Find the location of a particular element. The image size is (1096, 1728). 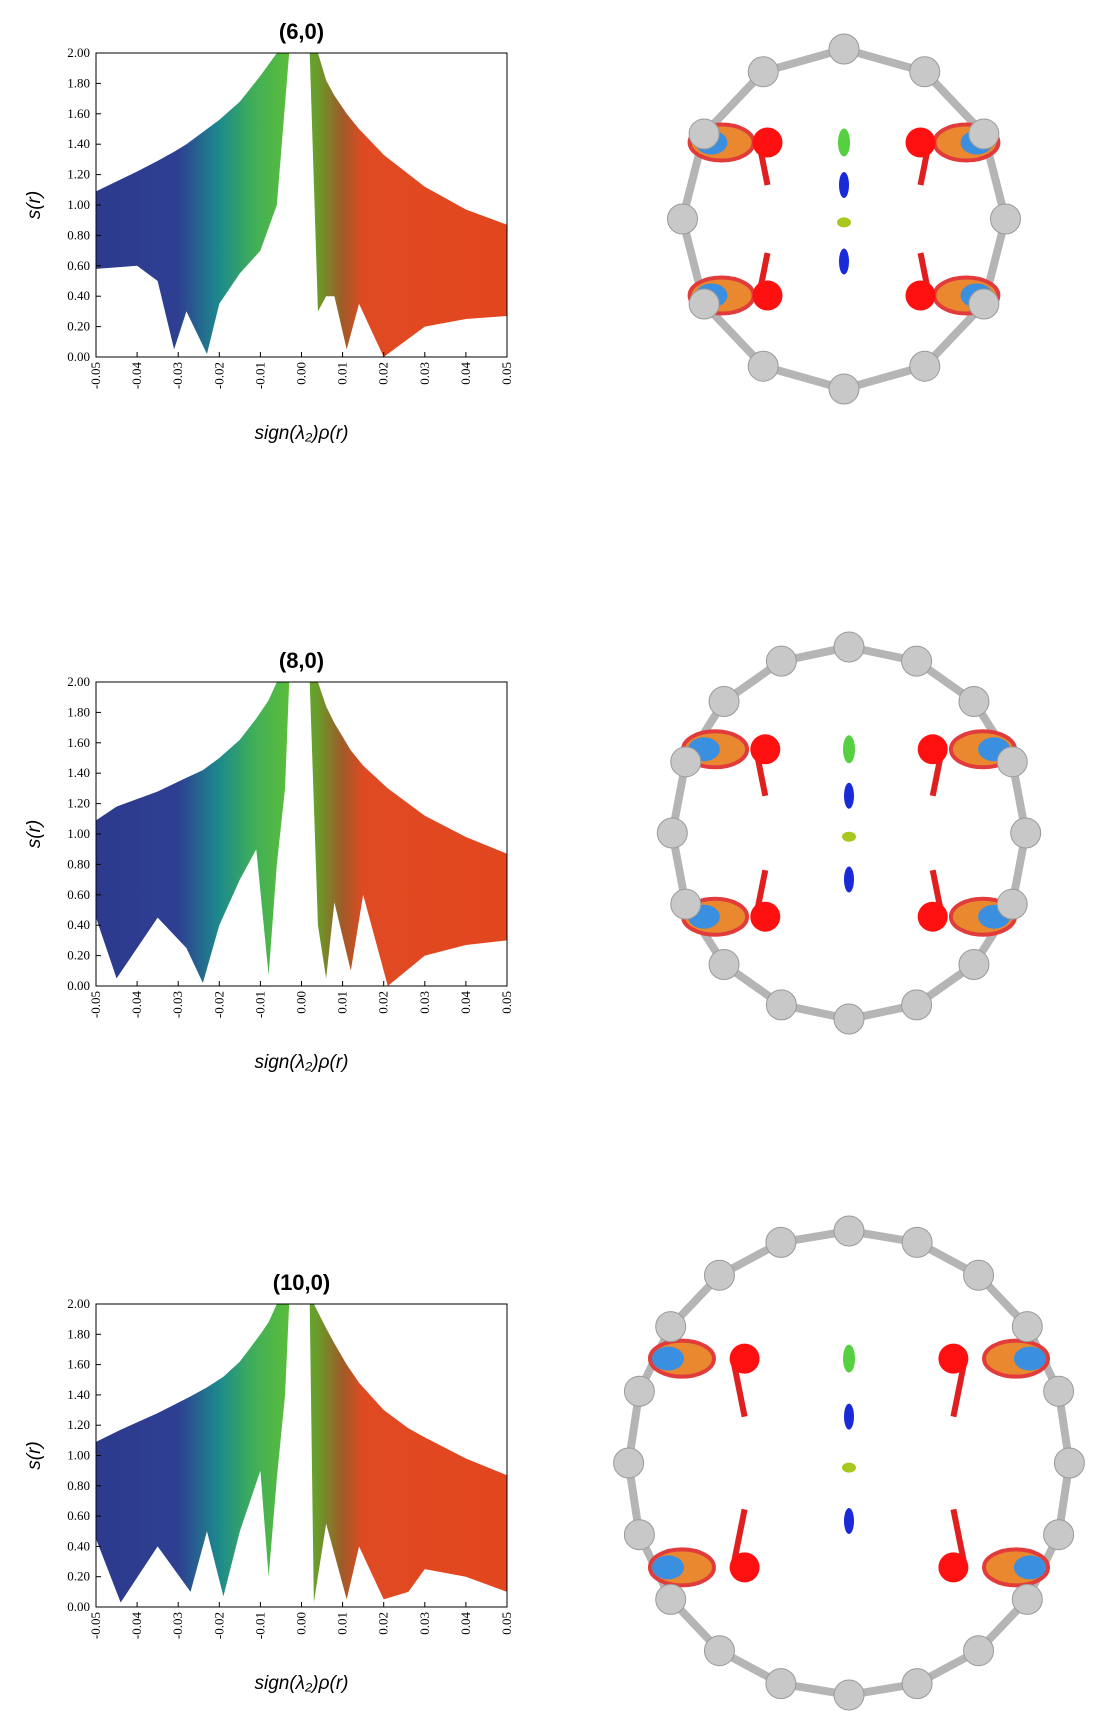

x-tick-label: 0.02 is located at coordinates (383, 1002).